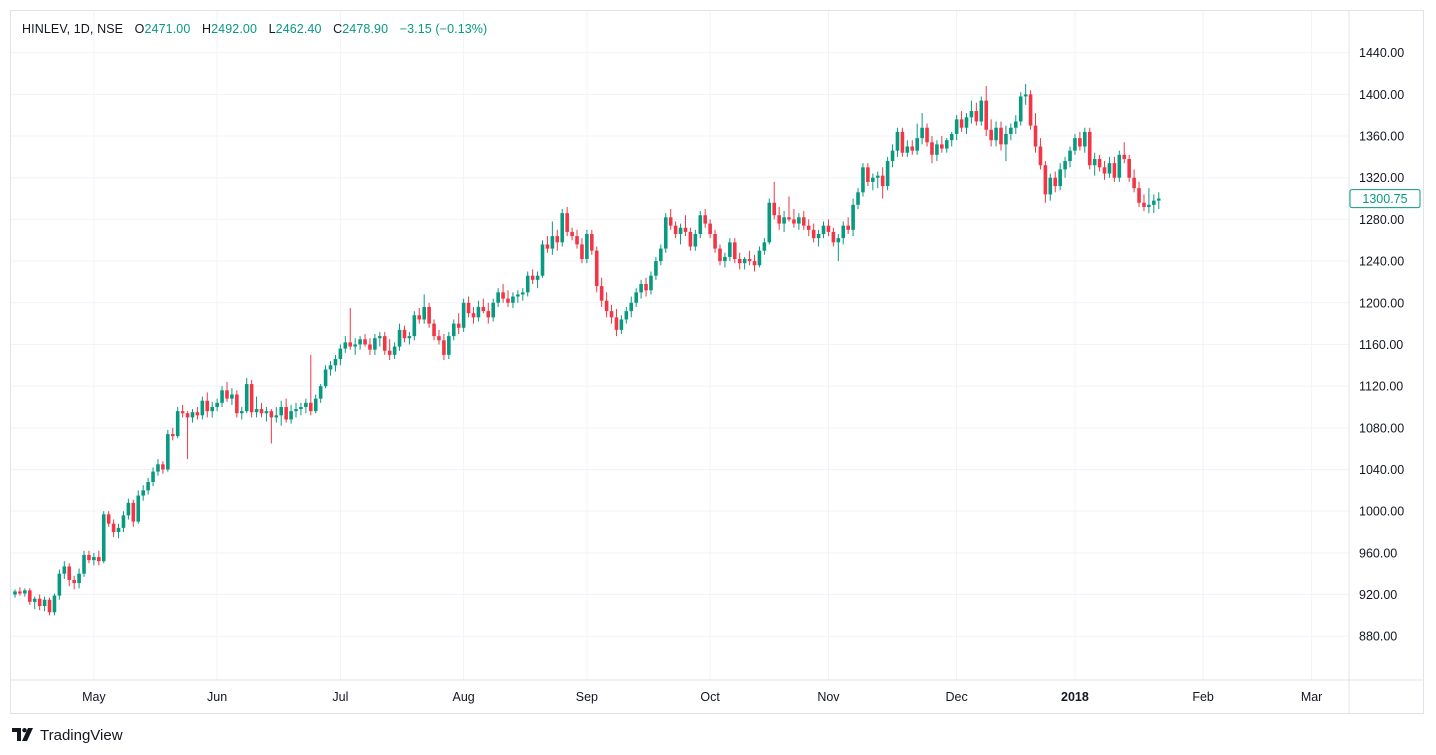 The height and width of the screenshot is (755, 1436). What do you see at coordinates (1381, 262) in the screenshot?
I see `price-tick-label: 1240.00` at bounding box center [1381, 262].